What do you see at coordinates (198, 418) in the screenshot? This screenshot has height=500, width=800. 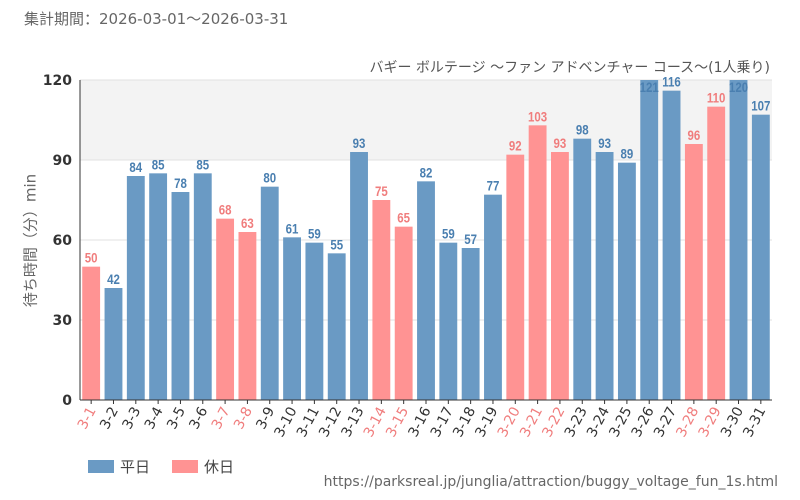 I see `x-tick-label-3-6: 3-6` at bounding box center [198, 418].